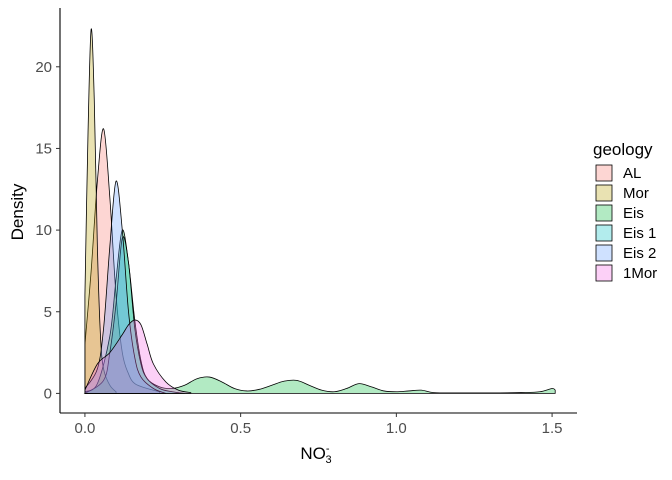 The width and height of the screenshot is (672, 480). Describe the element at coordinates (632, 173) in the screenshot. I see `legend-item-label: AL` at that location.